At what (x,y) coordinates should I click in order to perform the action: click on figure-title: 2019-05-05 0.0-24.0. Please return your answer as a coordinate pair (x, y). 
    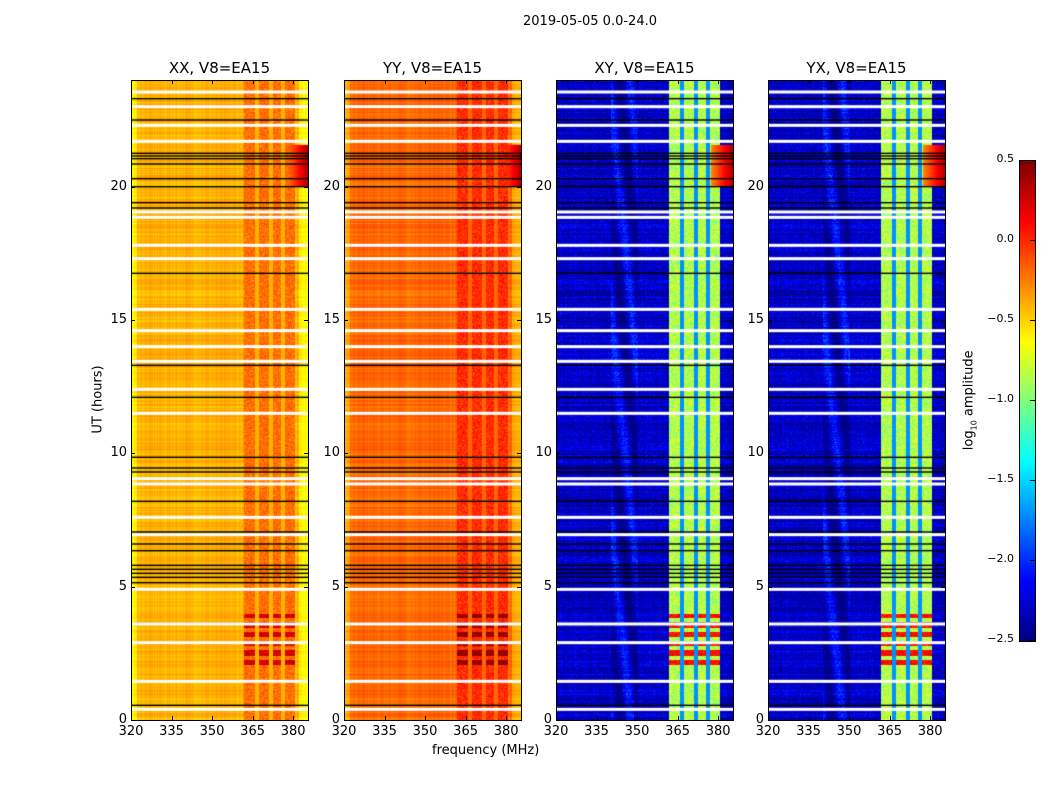
    Looking at the image, I should click on (590, 21).